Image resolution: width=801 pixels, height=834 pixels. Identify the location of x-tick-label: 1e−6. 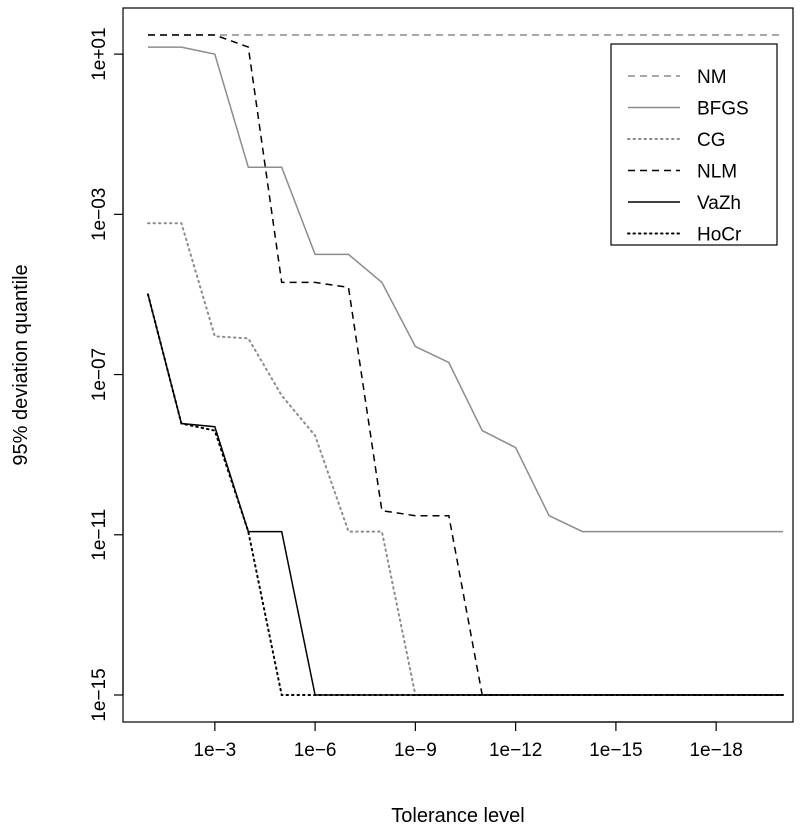
(315, 750).